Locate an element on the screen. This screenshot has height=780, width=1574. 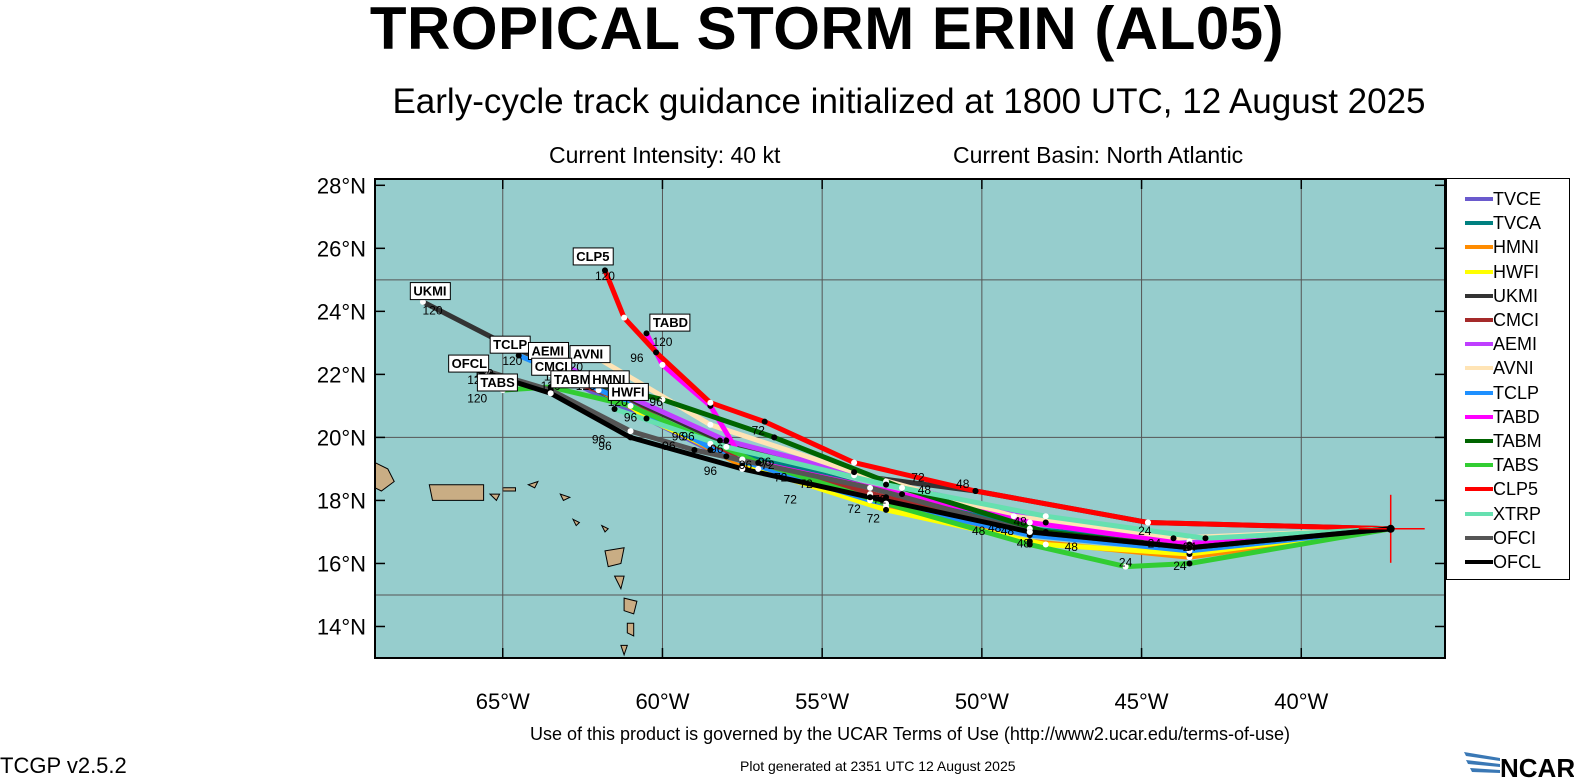
legend-item-hmni: HMNI is located at coordinates (1509, 246).